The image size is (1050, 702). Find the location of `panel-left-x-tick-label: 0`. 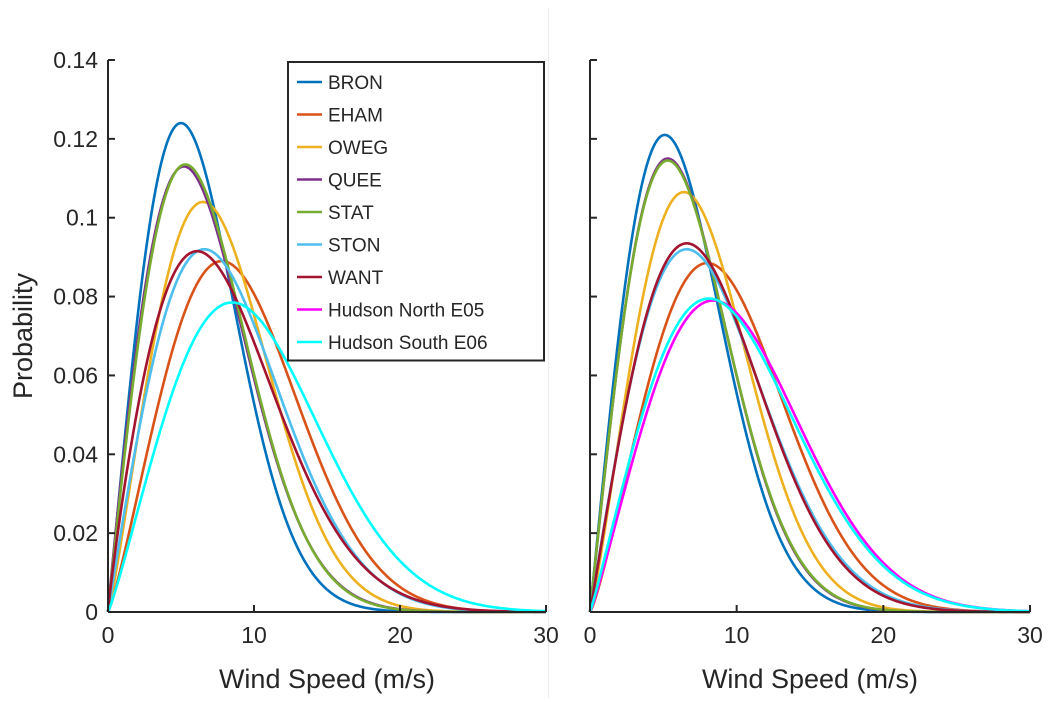

panel-left-x-tick-label: 0 is located at coordinates (108, 635).